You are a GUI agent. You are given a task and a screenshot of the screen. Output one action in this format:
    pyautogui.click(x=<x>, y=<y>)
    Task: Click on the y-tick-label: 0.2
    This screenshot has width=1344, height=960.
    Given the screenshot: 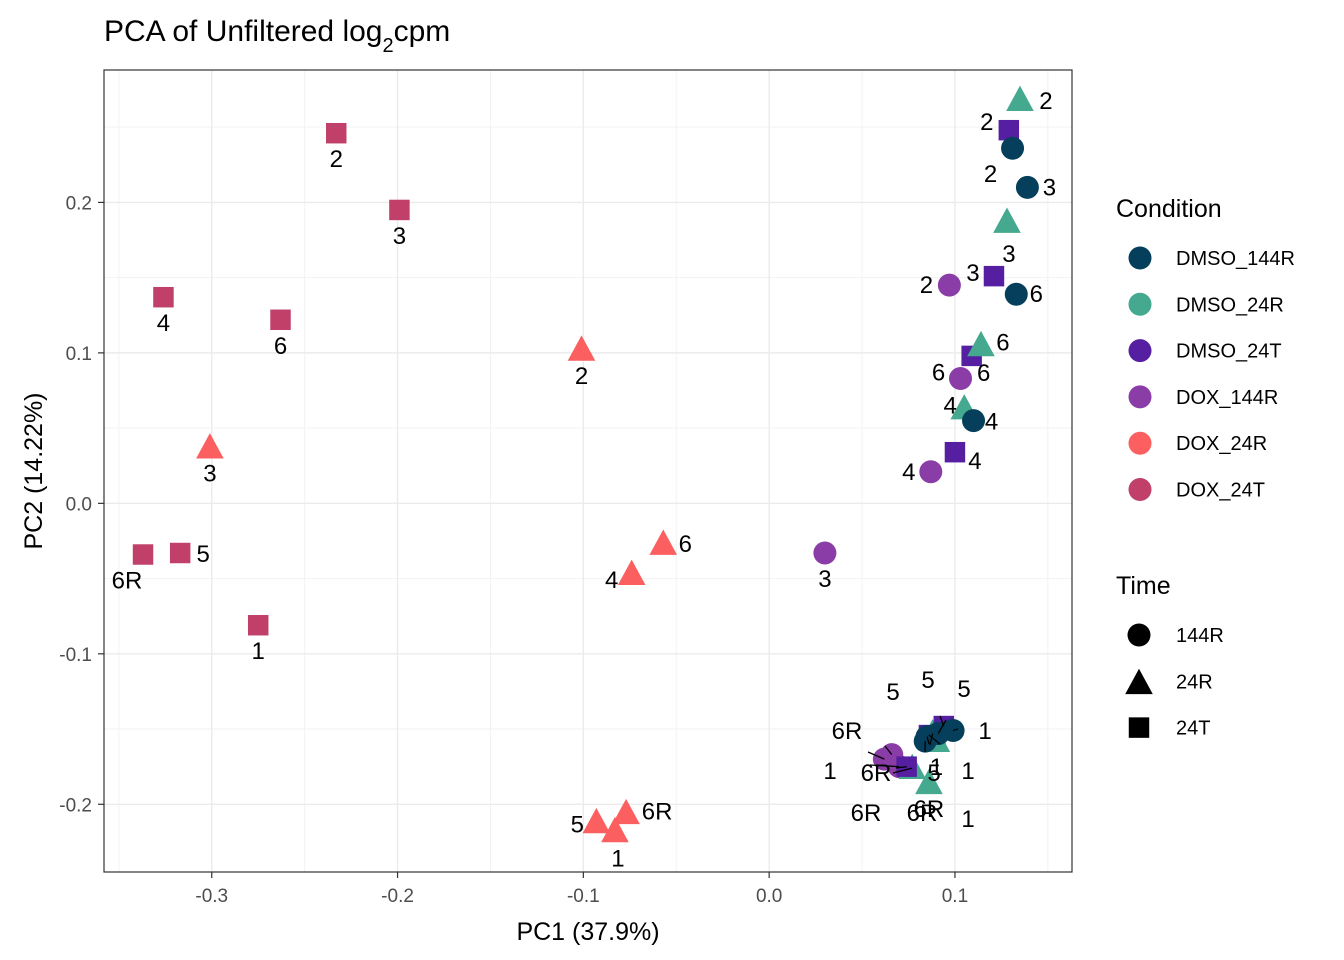 What is the action you would take?
    pyautogui.click(x=79, y=203)
    